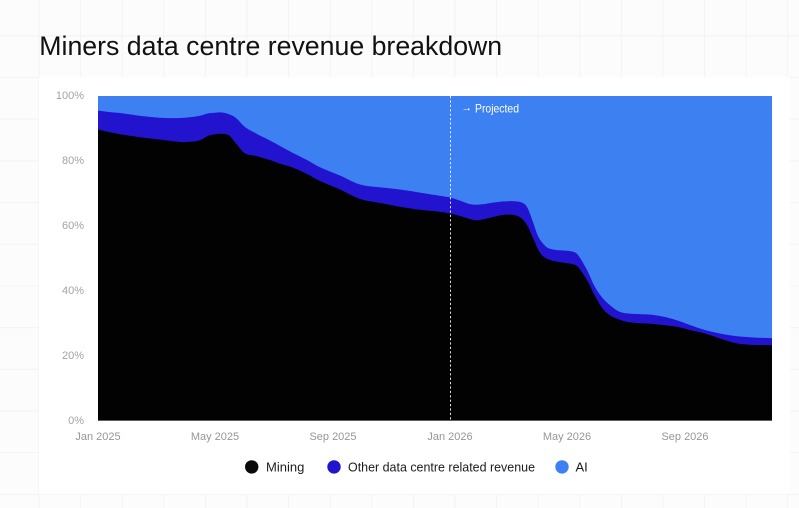  Describe the element at coordinates (441, 467) in the screenshot. I see `svg-text:Other data centre related reve: Other data centre related revenue` at that location.